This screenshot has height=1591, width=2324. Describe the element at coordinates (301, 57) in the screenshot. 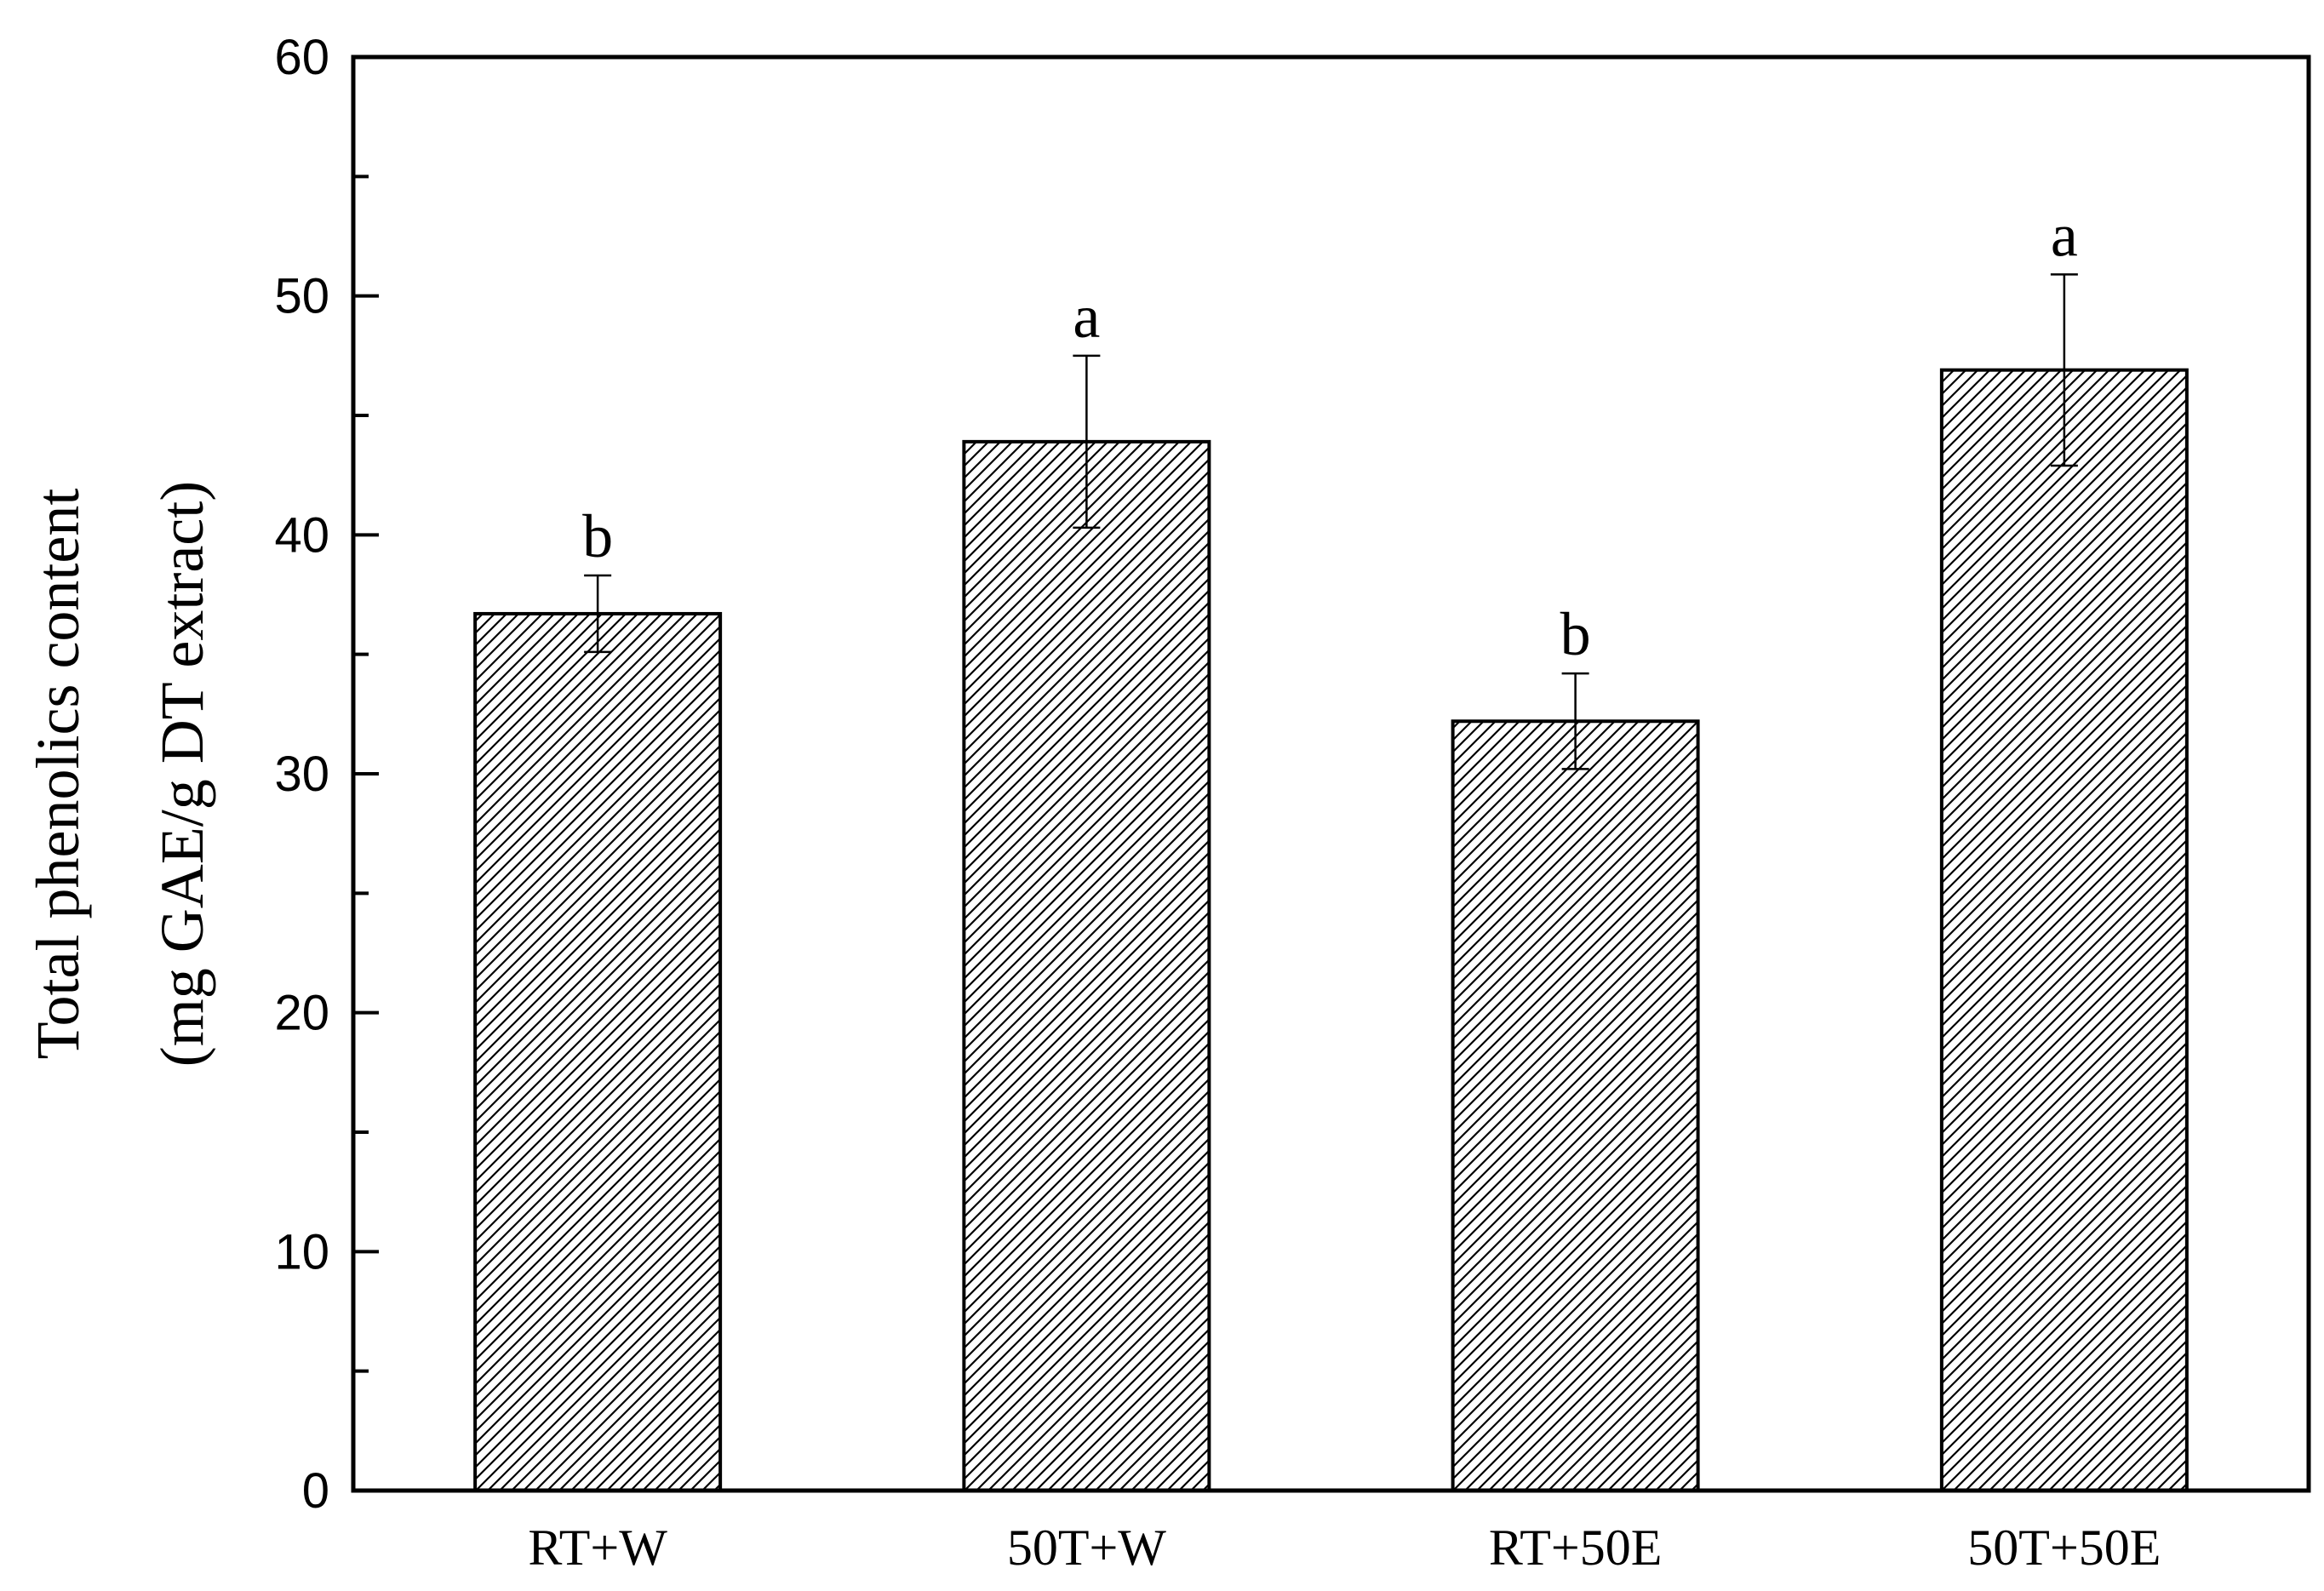

I see `y-tick-label: 60` at that location.